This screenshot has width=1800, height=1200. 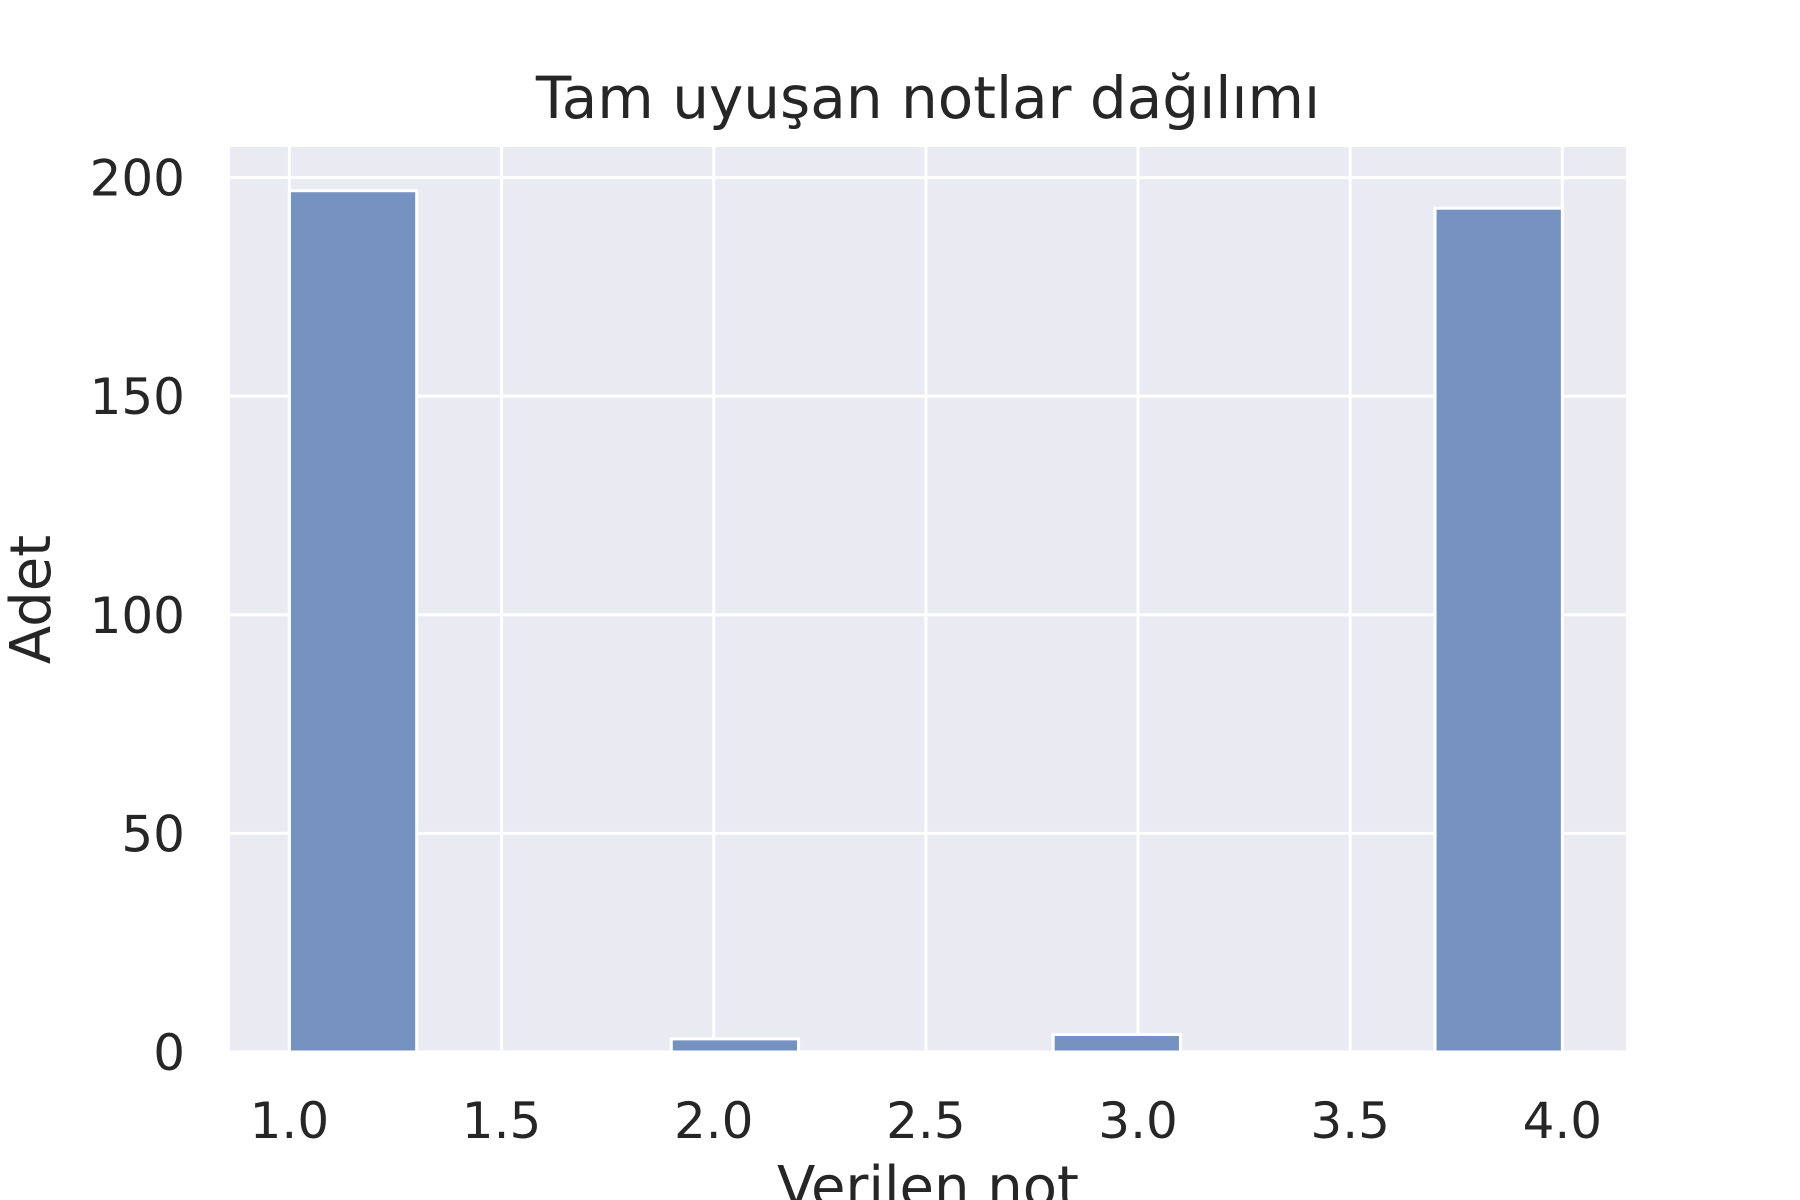 What do you see at coordinates (502, 1121) in the screenshot?
I see `x-tick-label: 1.5` at bounding box center [502, 1121].